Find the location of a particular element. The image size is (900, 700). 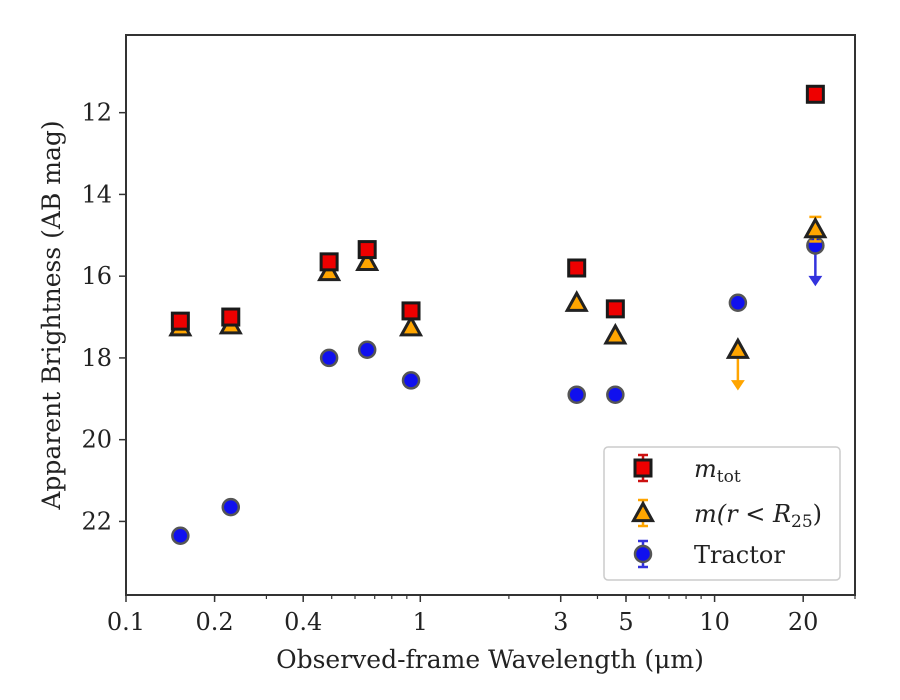

legend-label: mtot is located at coordinates (717, 471).